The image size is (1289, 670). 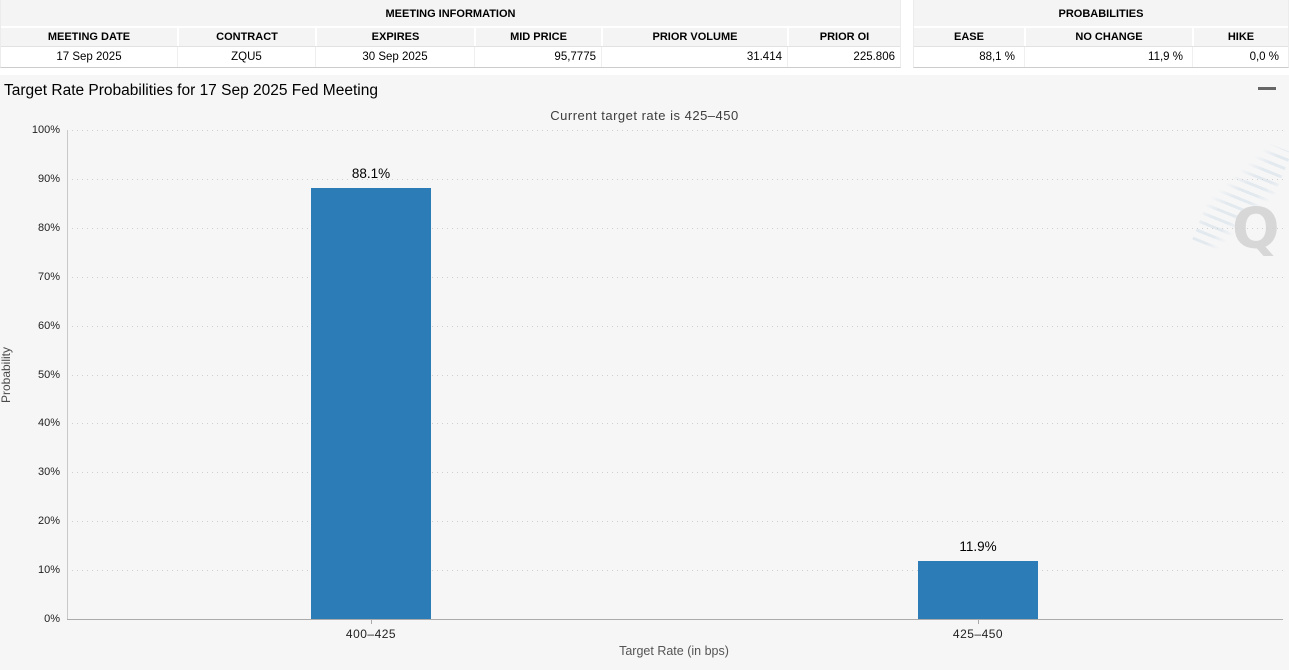 I want to click on watermark-speedlines, so click(x=1240, y=196).